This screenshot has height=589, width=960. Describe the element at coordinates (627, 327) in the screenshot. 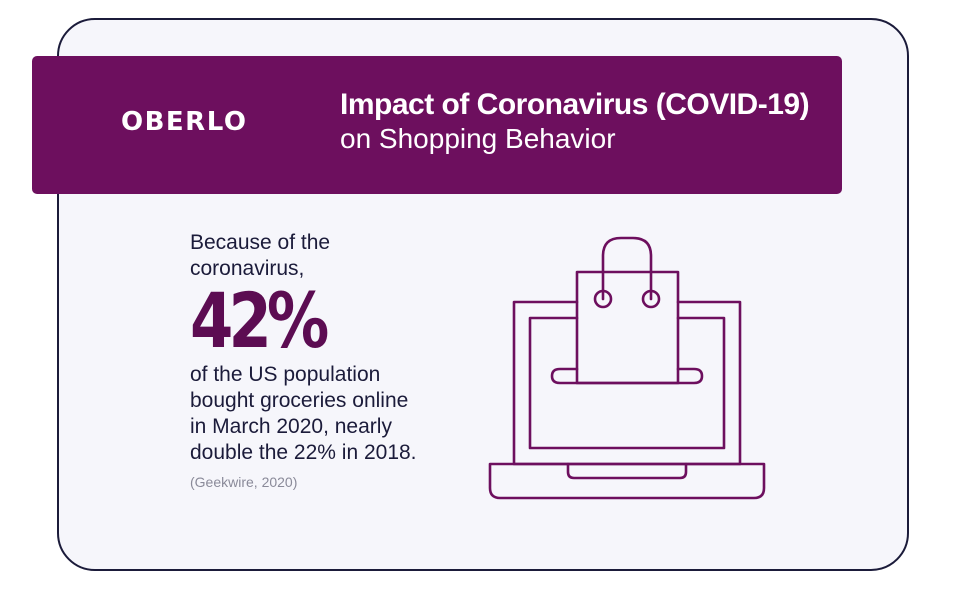

I see `shopping-bag-body` at that location.